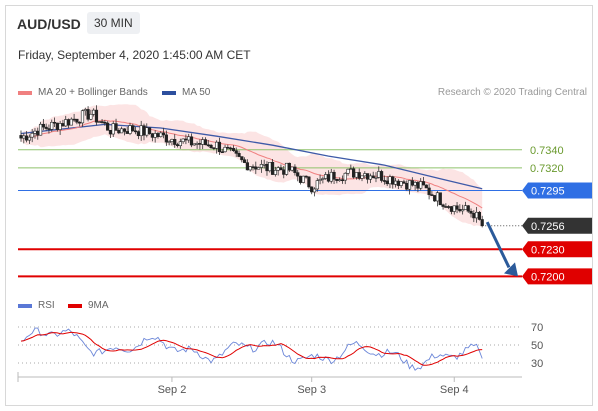 The width and height of the screenshot is (598, 411). I want to click on x-tick-label-sep-2: Sep 2, so click(172, 390).